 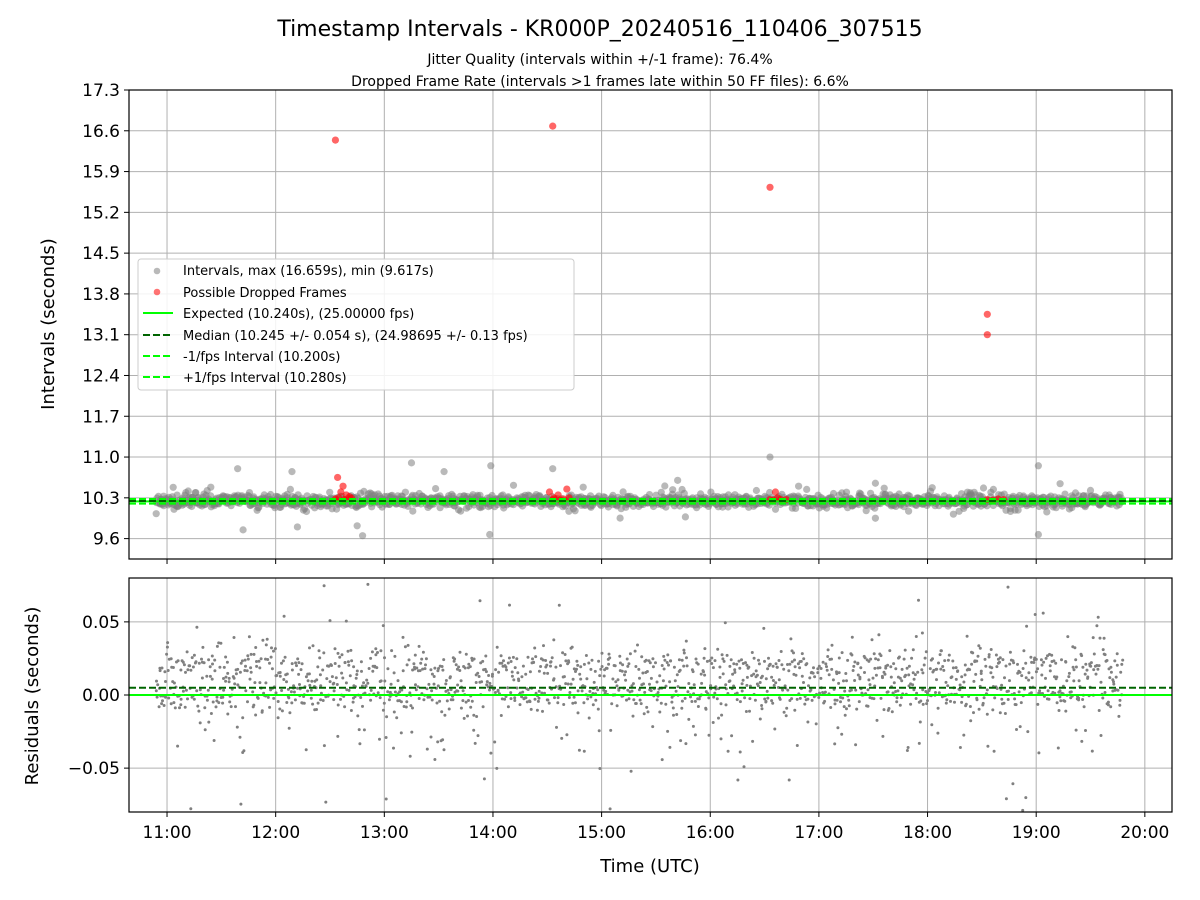 I want to click on x-tick-label: 14:00, so click(x=492, y=833).